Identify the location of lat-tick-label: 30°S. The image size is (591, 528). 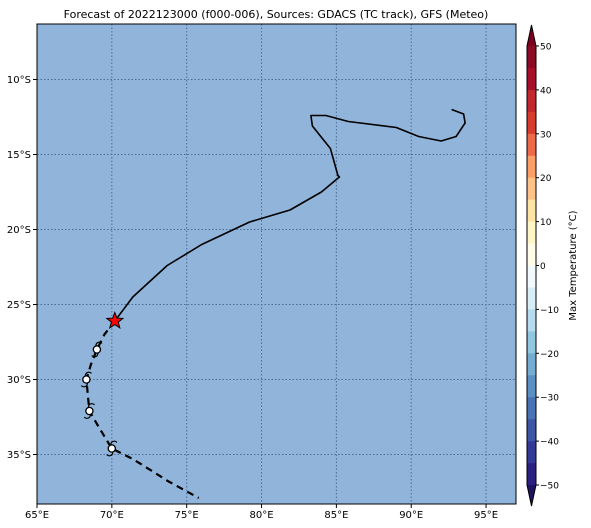
(19, 380).